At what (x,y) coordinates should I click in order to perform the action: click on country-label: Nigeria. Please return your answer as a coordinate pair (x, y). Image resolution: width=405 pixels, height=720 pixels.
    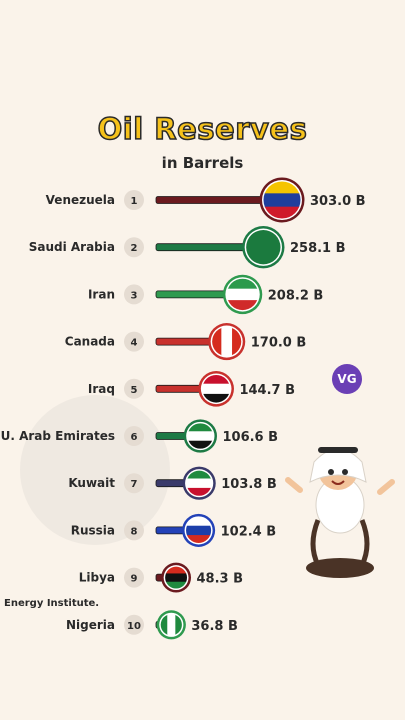
    Looking at the image, I should click on (90, 625).